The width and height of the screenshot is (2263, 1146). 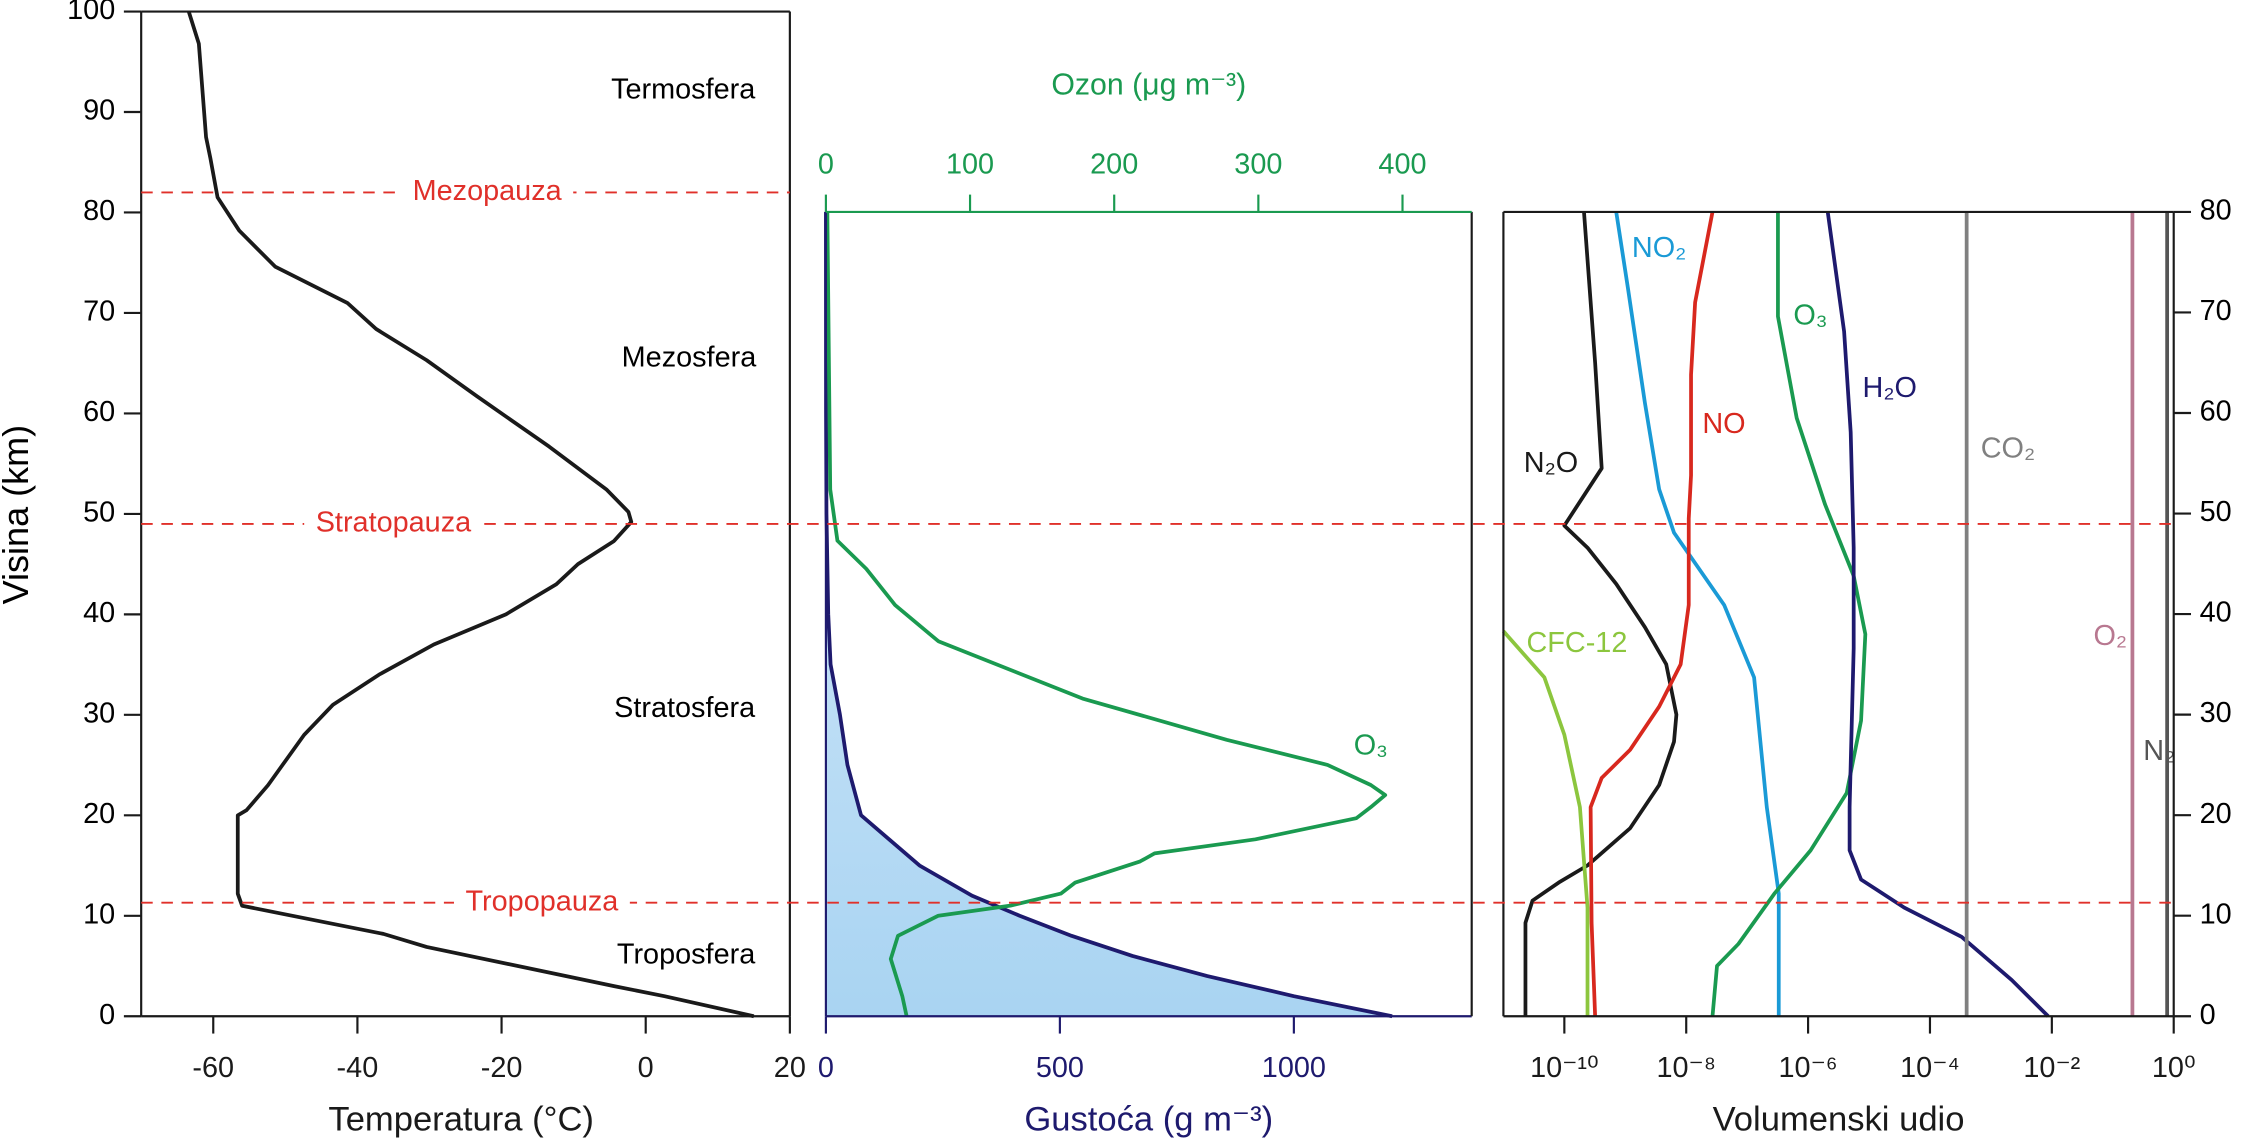 I want to click on x-tick-label: -40, so click(x=358, y=1068).